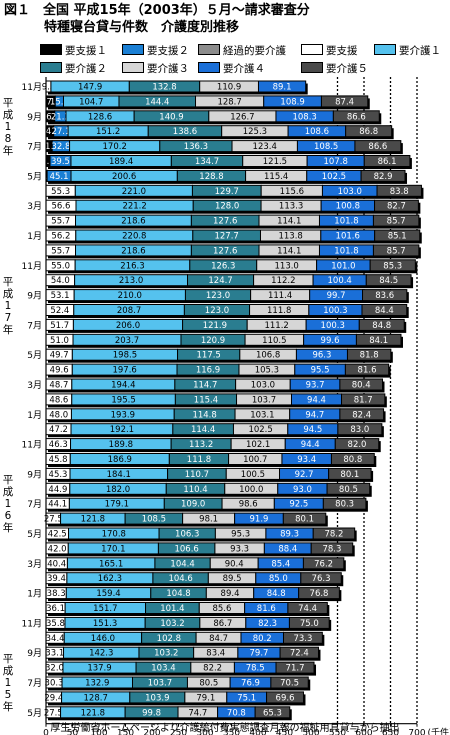 The height and width of the screenshot is (735, 450). I want to click on data-label: 103.4, so click(163, 669).